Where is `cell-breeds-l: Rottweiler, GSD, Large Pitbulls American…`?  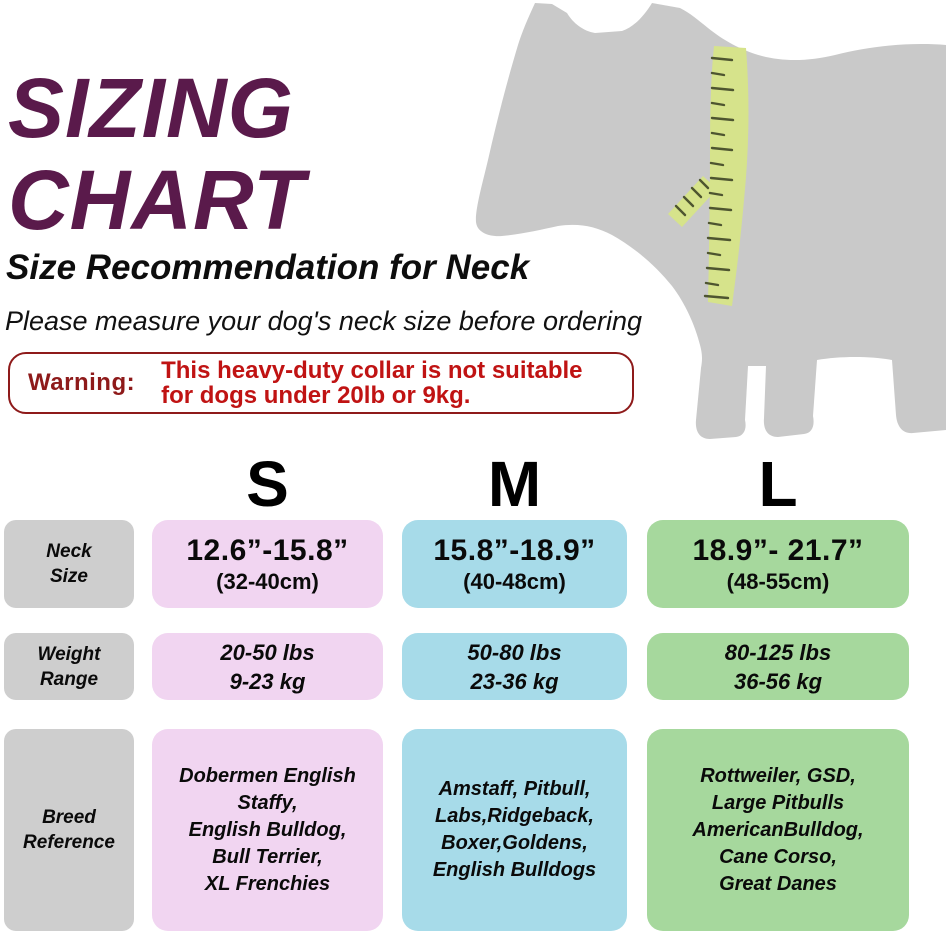
cell-breeds-l: Rottweiler, GSD, Large Pitbulls American… is located at coordinates (778, 830).